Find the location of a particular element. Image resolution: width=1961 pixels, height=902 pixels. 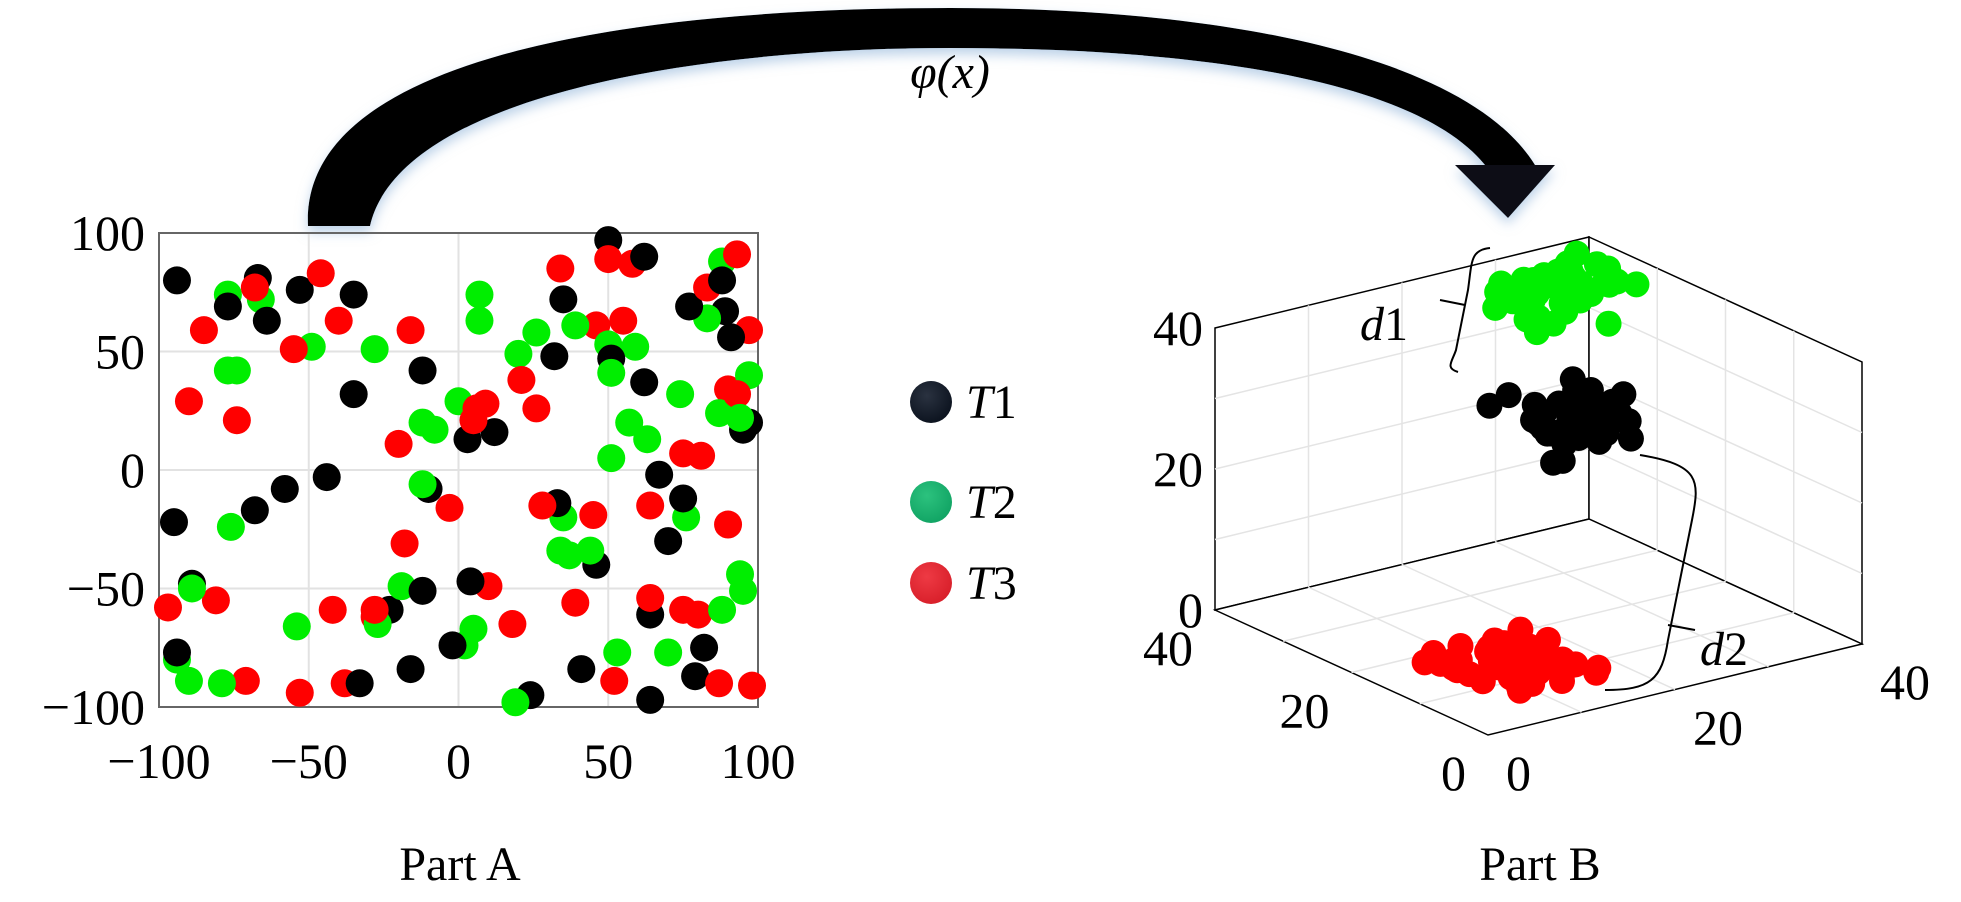

x-tick-label: 50 is located at coordinates (608, 761).